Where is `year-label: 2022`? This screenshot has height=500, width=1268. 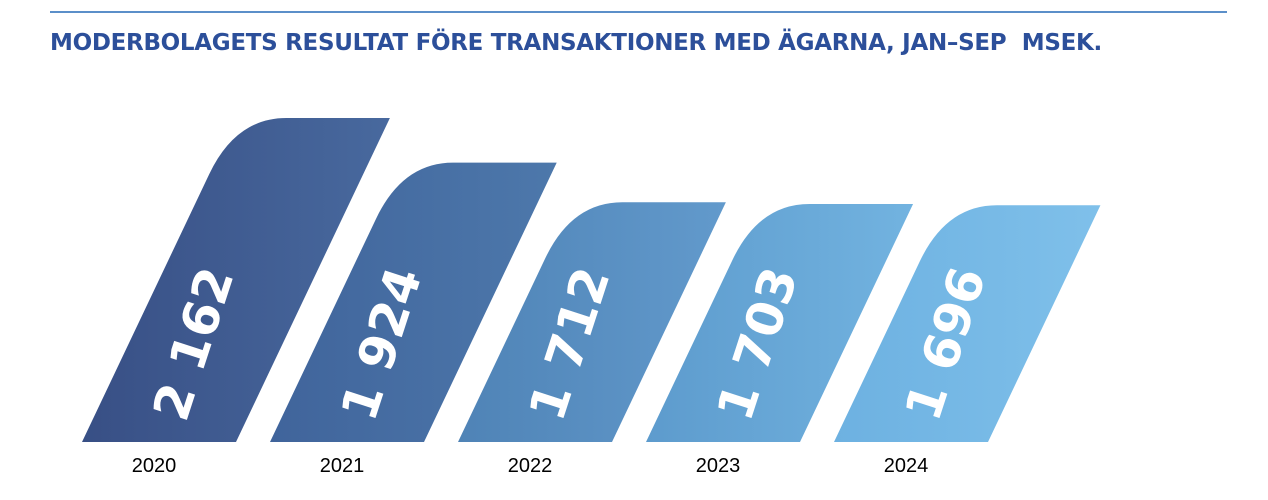 year-label: 2022 is located at coordinates (530, 466).